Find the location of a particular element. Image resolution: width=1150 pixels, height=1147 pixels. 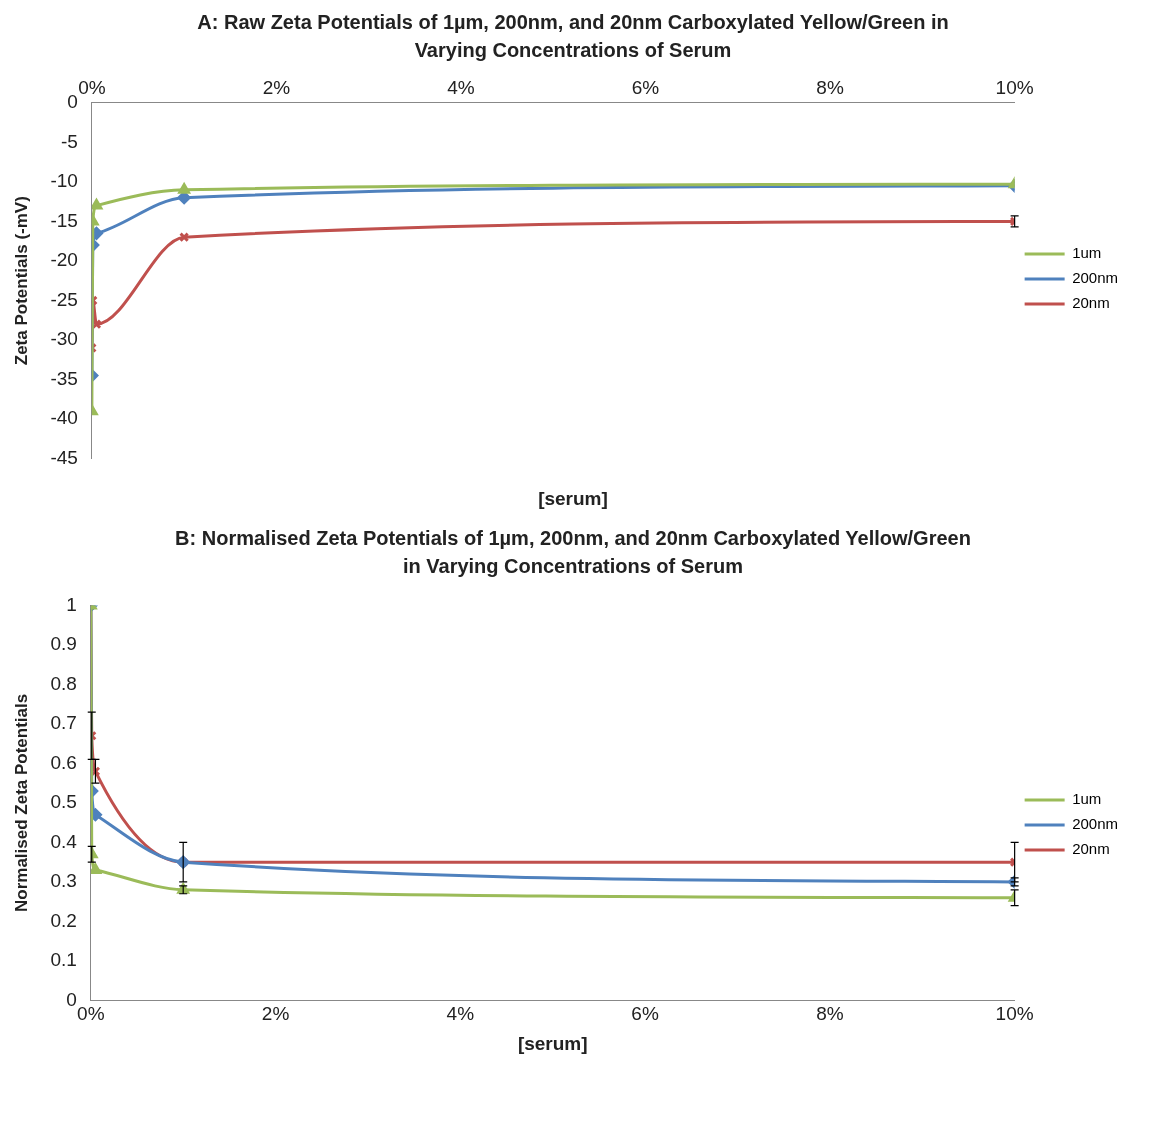

y-tick-label: -10 is located at coordinates (64, 181).